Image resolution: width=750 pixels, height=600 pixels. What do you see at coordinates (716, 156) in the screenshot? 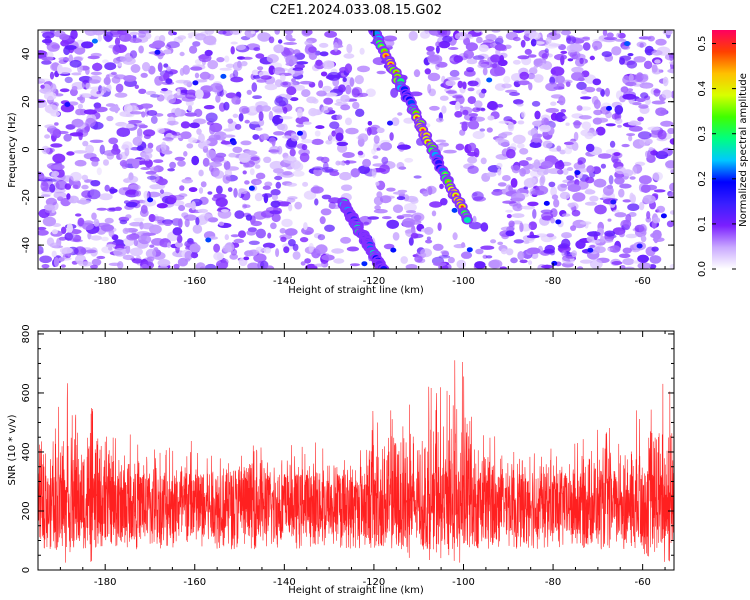
I see `colorbar-ticks: 0.0 0.1 0.2 0.3 0.4 0.5` at bounding box center [716, 156].